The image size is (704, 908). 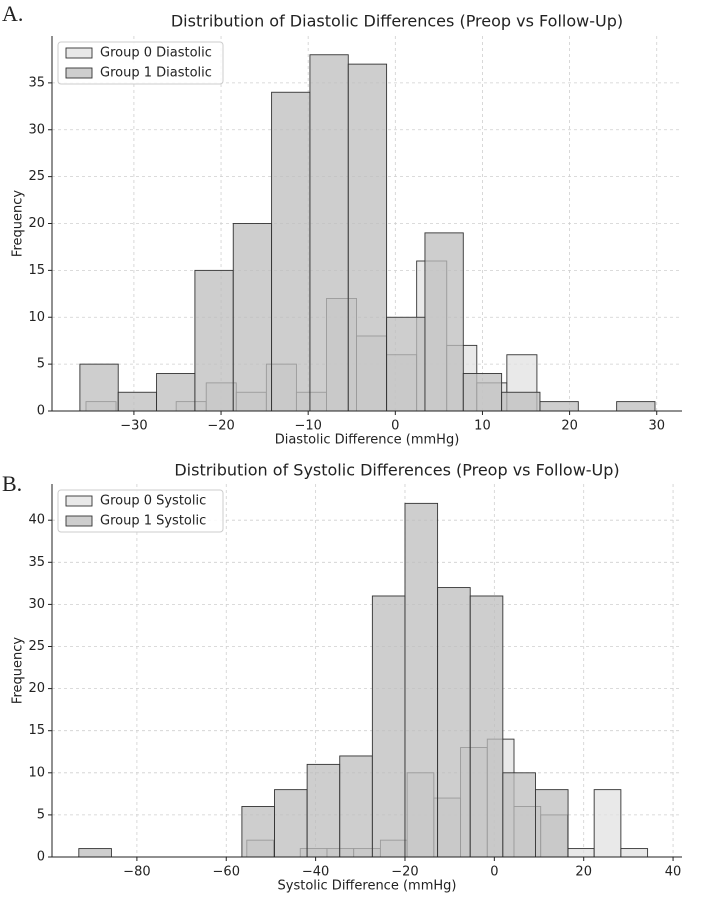 I want to click on x-tick-label: −80, so click(x=136, y=872).